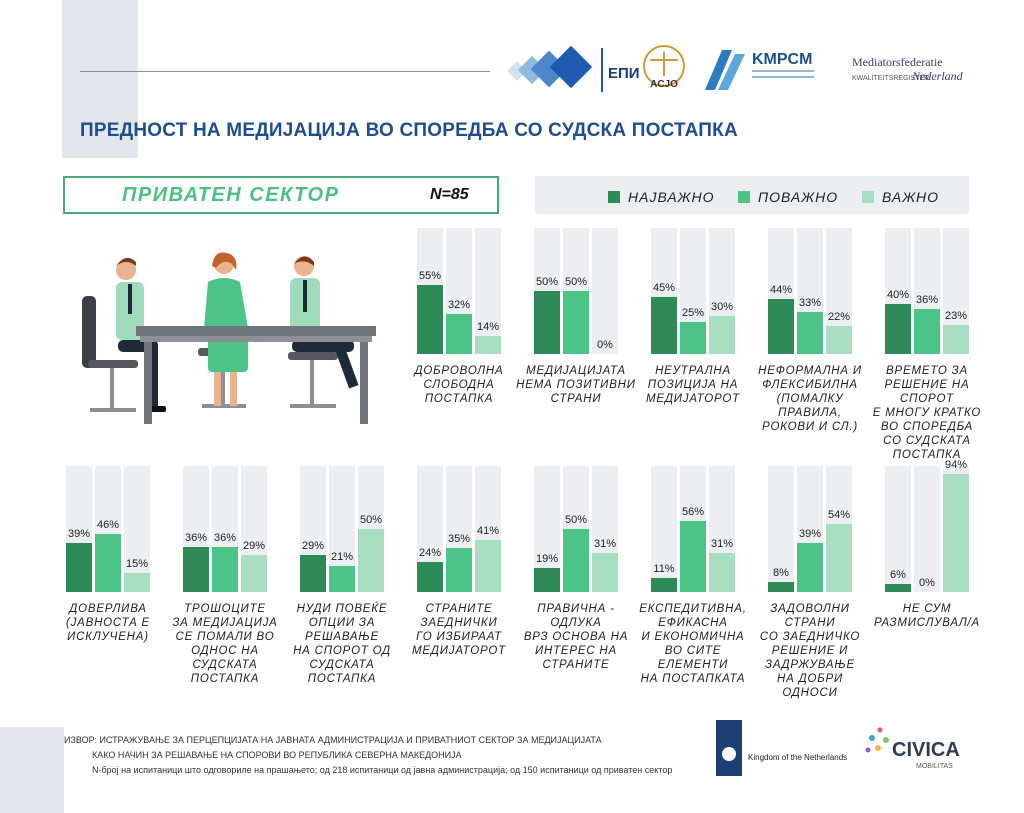  Describe the element at coordinates (693, 679) in the screenshot. I see `group-label-line: НА ПОСТАПКАТА` at that location.